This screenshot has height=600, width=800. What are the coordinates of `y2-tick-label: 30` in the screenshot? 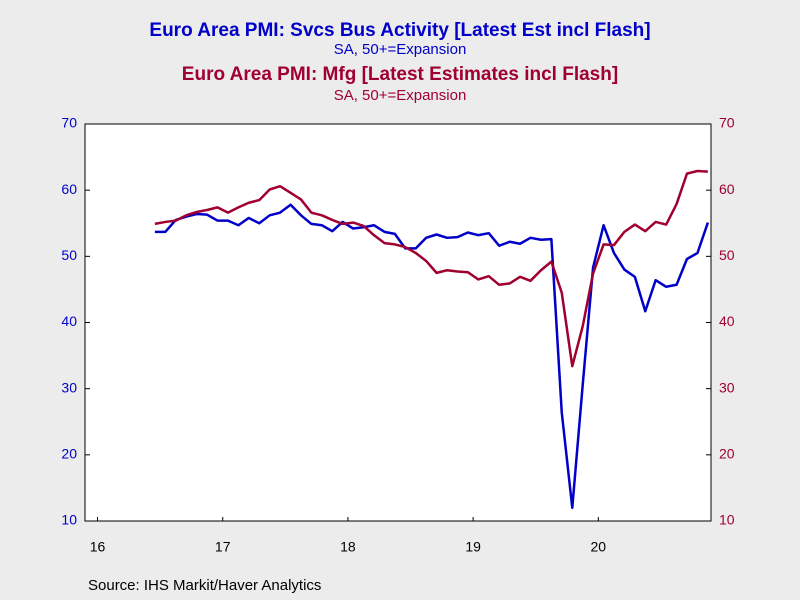 It's located at (727, 387).